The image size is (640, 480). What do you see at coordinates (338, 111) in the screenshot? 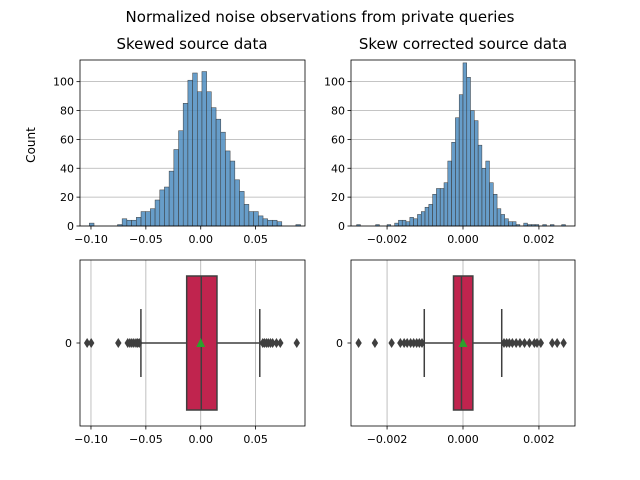
I see `ytick-label-histogram-corrected: 80` at bounding box center [338, 111].